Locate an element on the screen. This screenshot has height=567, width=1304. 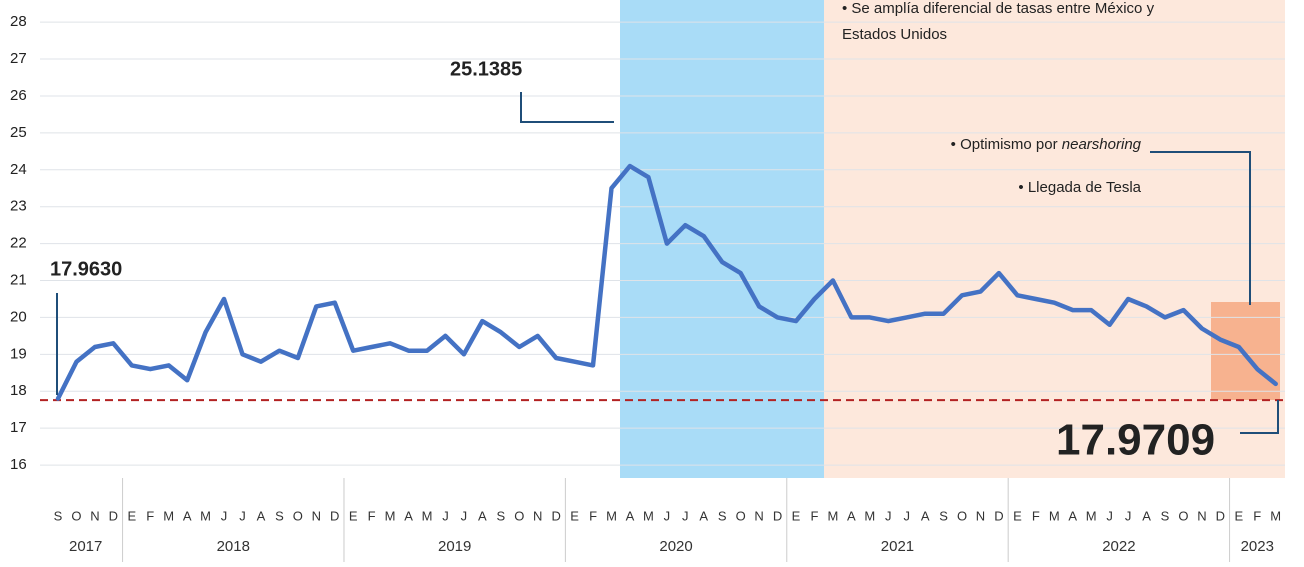
annotation: • Optimismo por nearshoring is located at coordinates (1046, 144).